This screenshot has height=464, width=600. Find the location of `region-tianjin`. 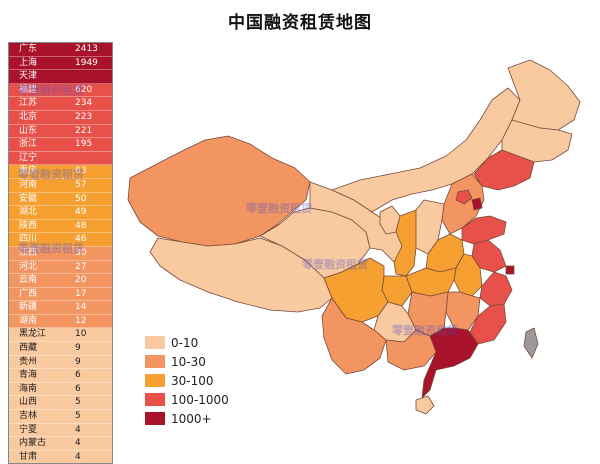

region-tianjin is located at coordinates (477, 204).